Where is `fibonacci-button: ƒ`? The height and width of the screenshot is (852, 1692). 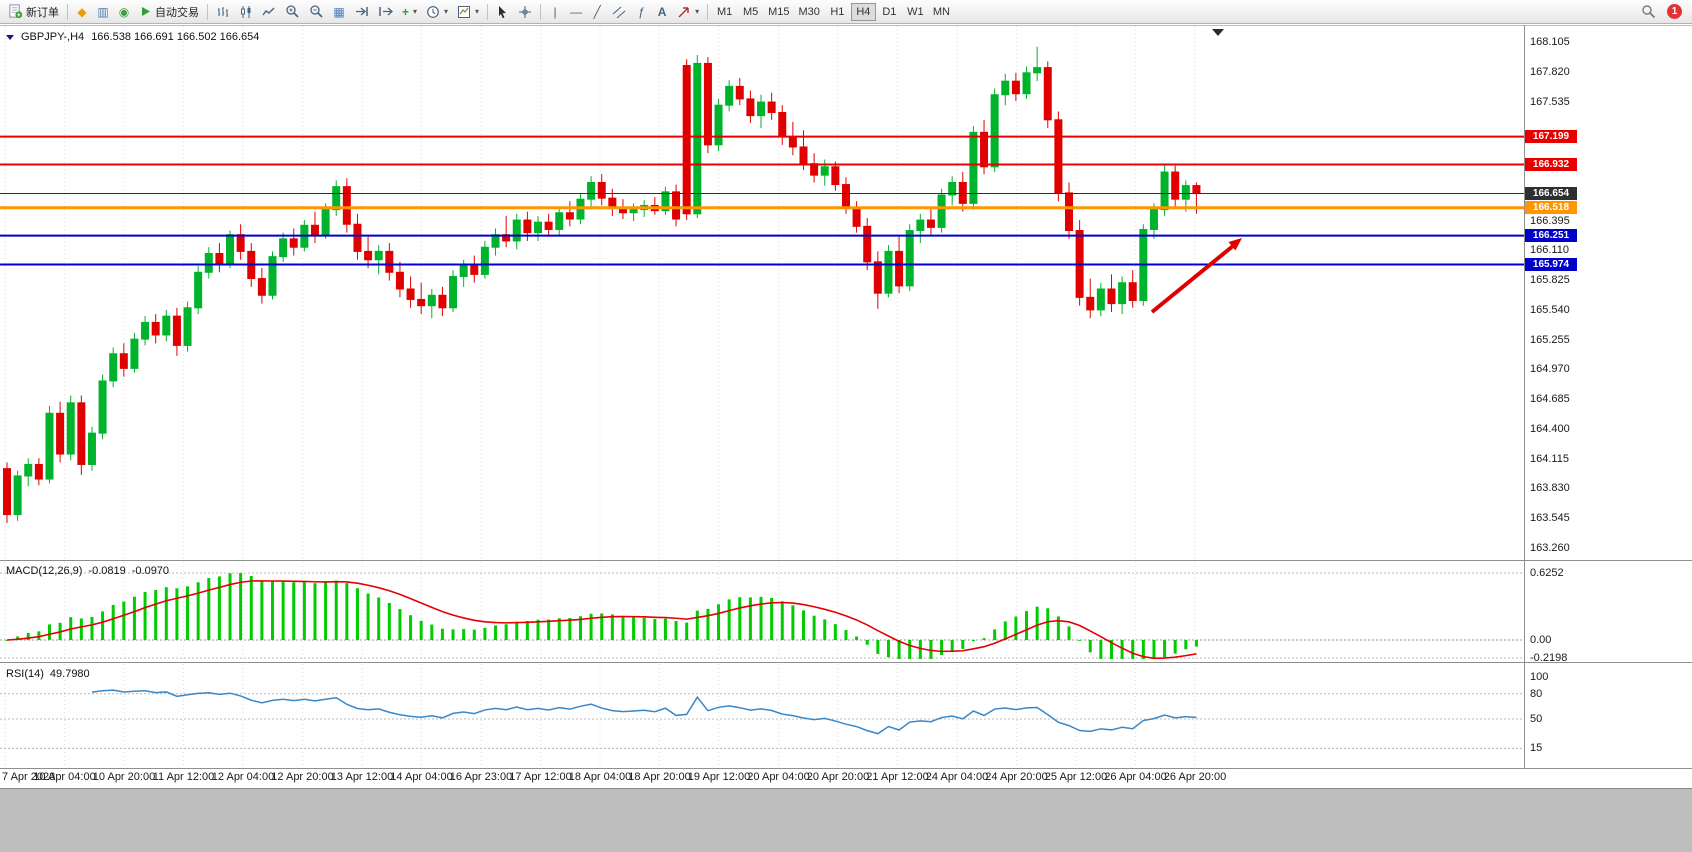
fibonacci-button: ƒ is located at coordinates (641, 12).